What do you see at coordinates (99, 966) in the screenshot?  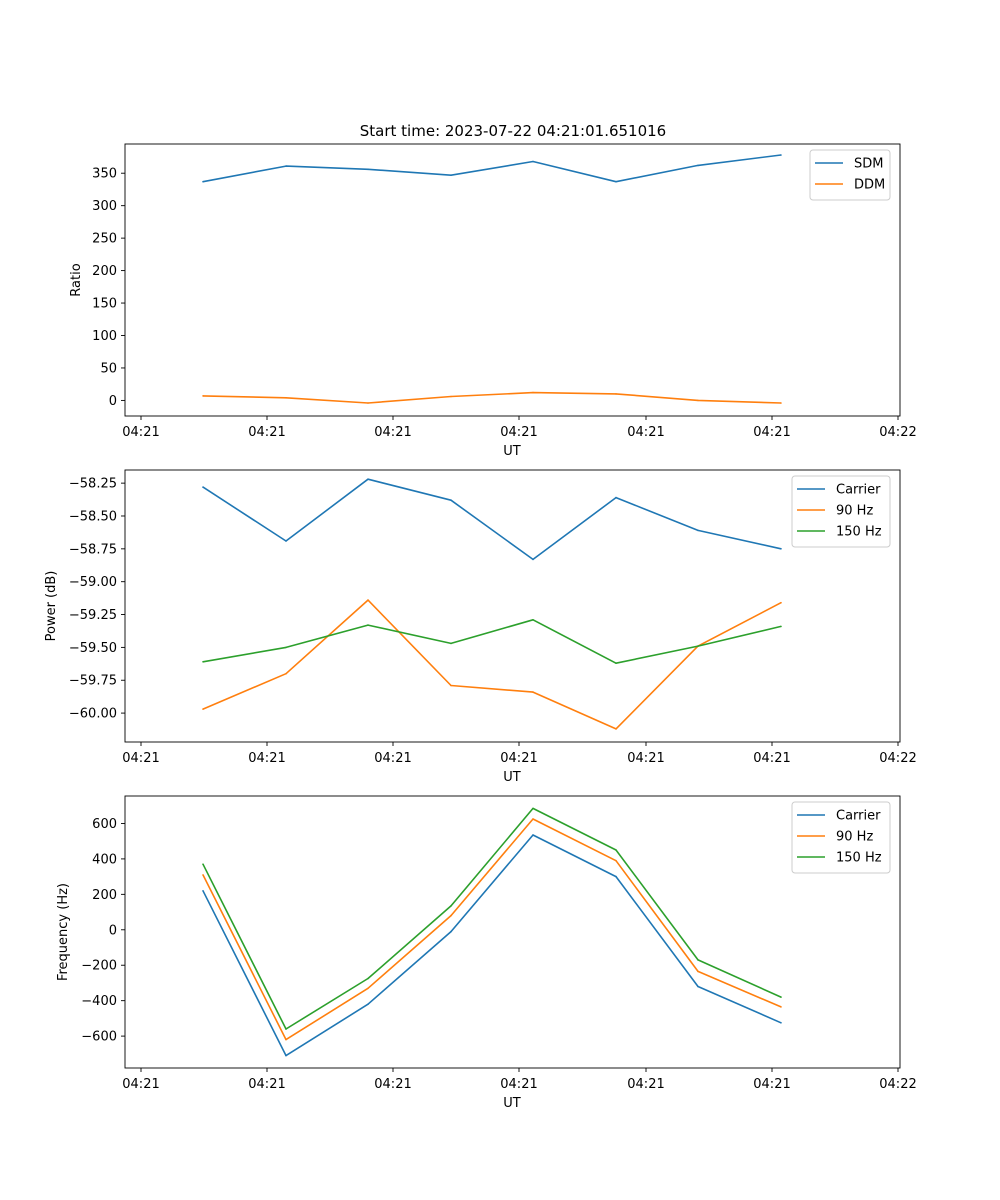 I see `y-tick-label: −200` at bounding box center [99, 966].